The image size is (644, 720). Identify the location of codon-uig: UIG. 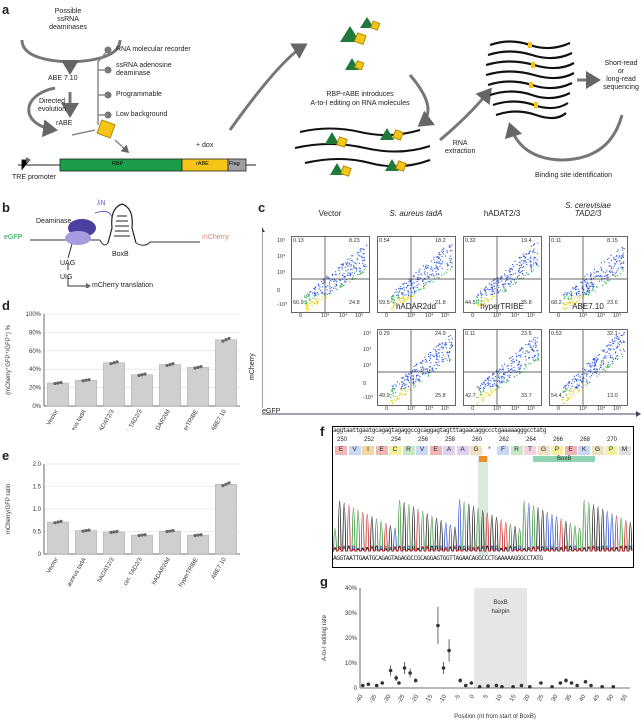
(66, 277).